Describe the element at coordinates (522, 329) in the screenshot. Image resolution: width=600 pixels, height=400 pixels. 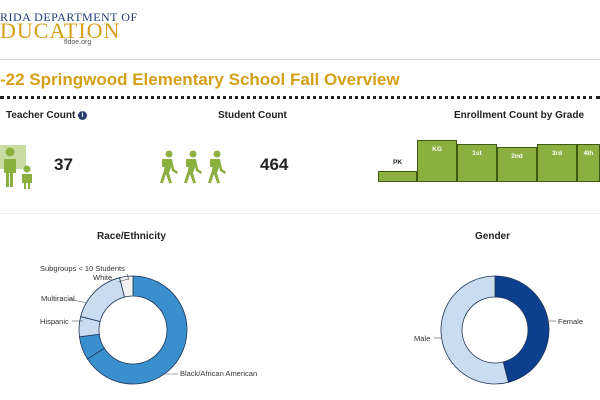
I see `slice-female` at that location.